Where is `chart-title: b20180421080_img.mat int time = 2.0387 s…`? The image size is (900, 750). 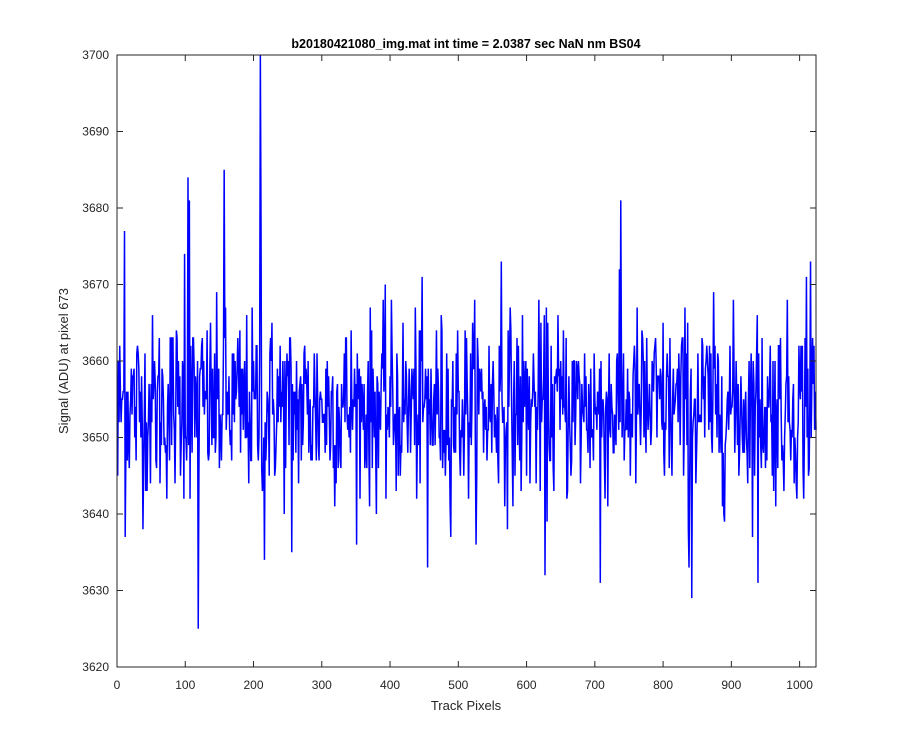
chart-title: b20180421080_img.mat int time = 2.0387 s… is located at coordinates (465, 44).